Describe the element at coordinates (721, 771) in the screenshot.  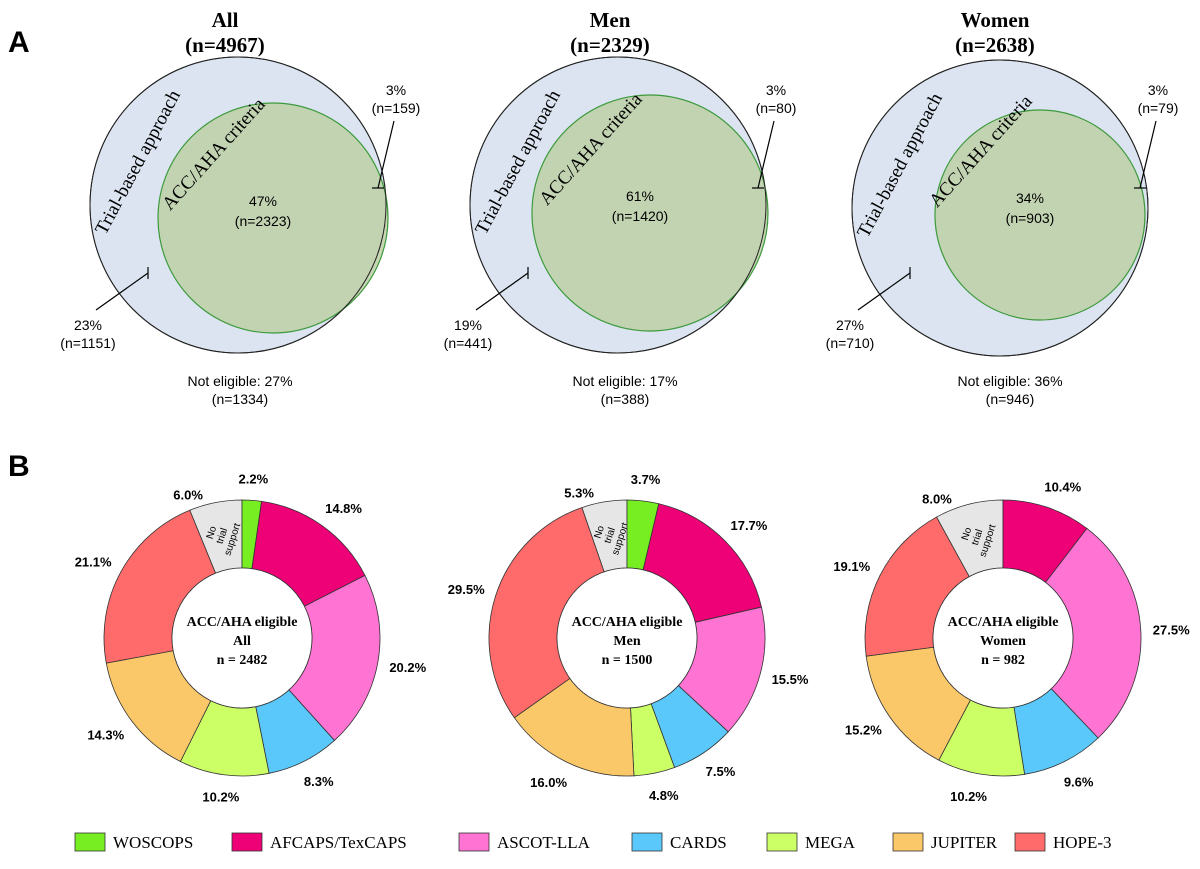
I see `slice-pct-label: 7.5%` at that location.